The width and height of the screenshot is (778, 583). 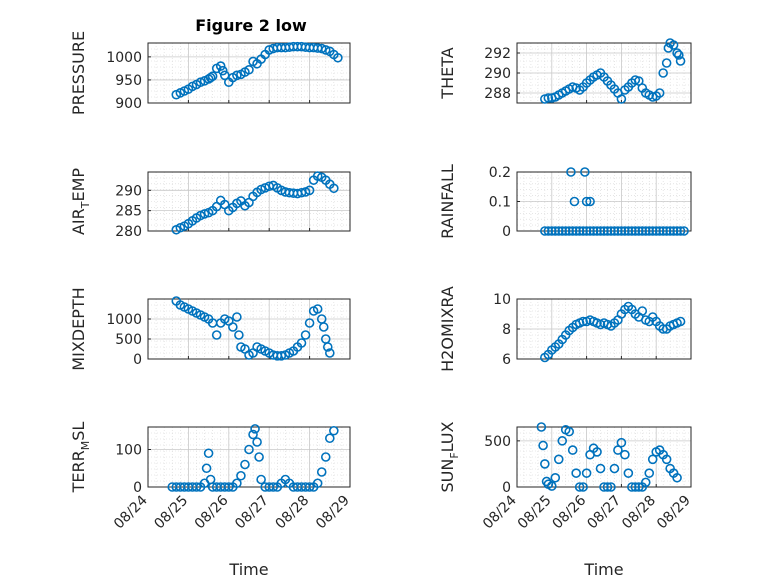 What do you see at coordinates (565, 329) in the screenshot?
I see `subplot-h2omixra: 6 8 10 H2OMIXRA` at bounding box center [565, 329].